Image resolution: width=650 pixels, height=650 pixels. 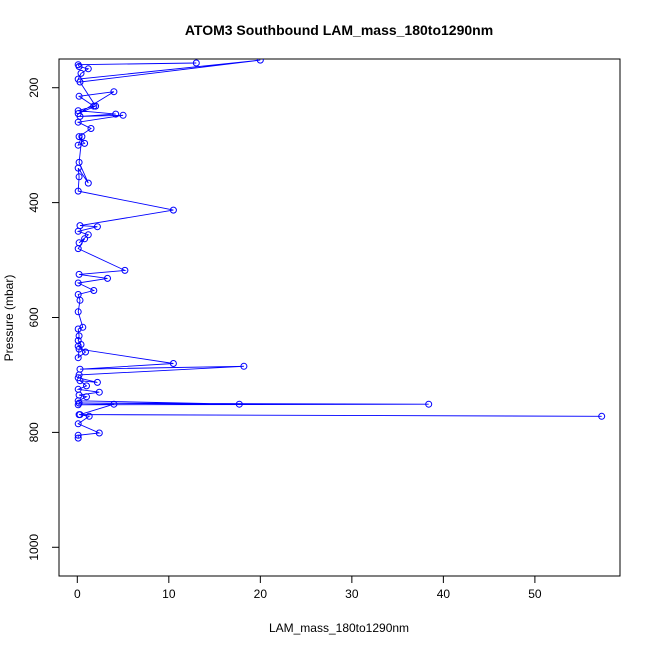 I want to click on y-tick-label: 400, so click(x=34, y=202).